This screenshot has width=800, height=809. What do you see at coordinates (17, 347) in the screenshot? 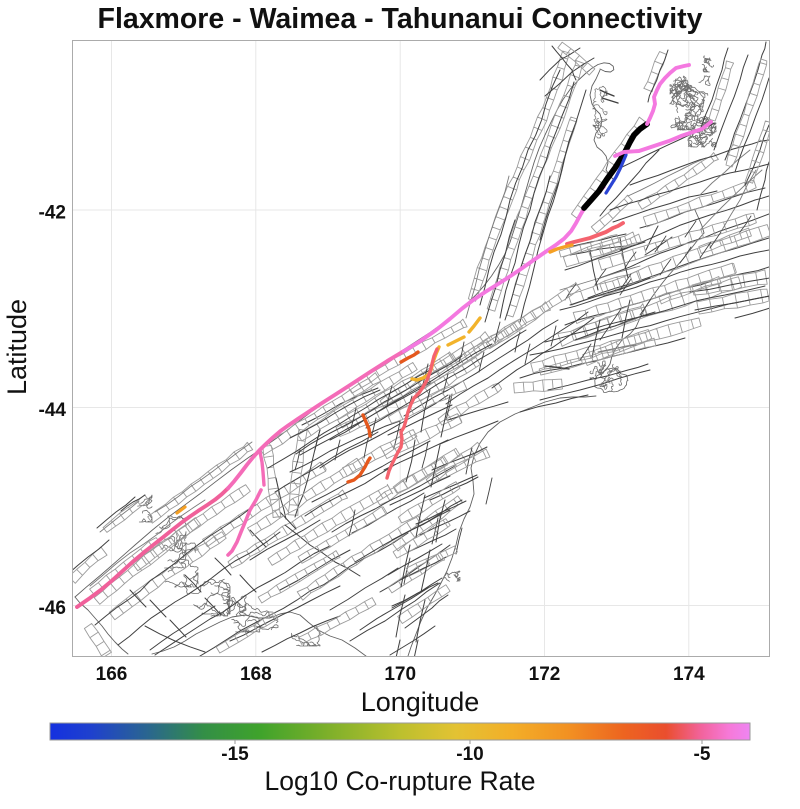
I see `svg-text: Latitude` at bounding box center [17, 347].